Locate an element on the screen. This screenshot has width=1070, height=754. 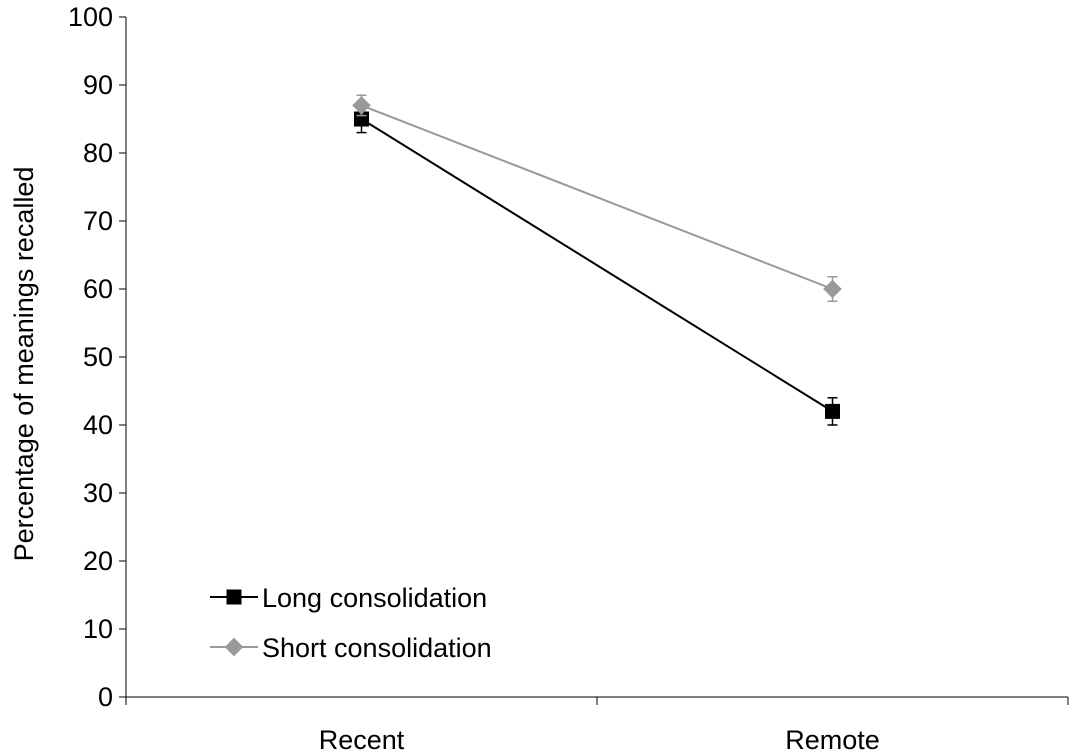
y-tick-label: 100 is located at coordinates (90, 17).